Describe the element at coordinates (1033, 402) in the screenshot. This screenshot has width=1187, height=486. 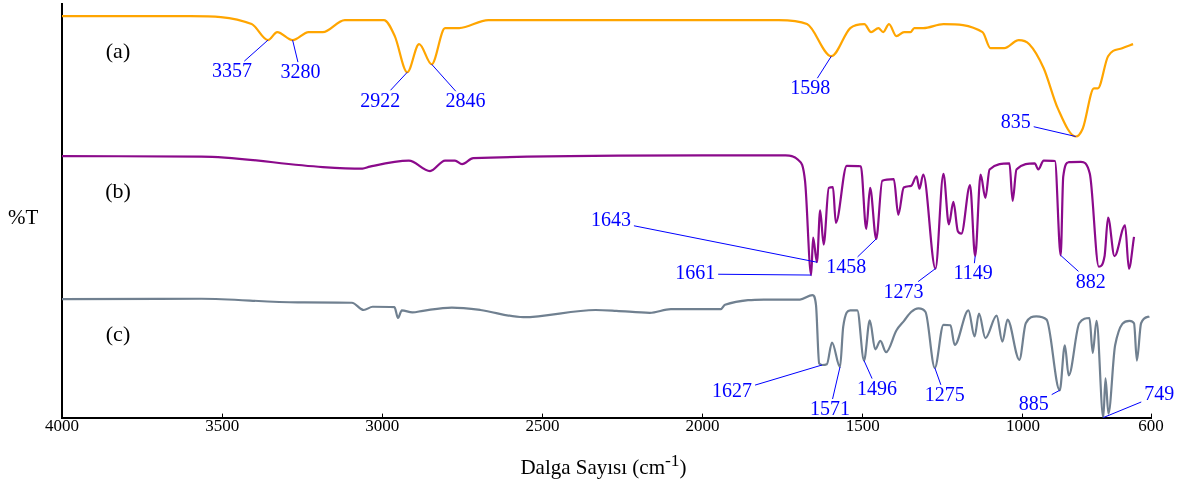
I see `annotation: 885` at that location.